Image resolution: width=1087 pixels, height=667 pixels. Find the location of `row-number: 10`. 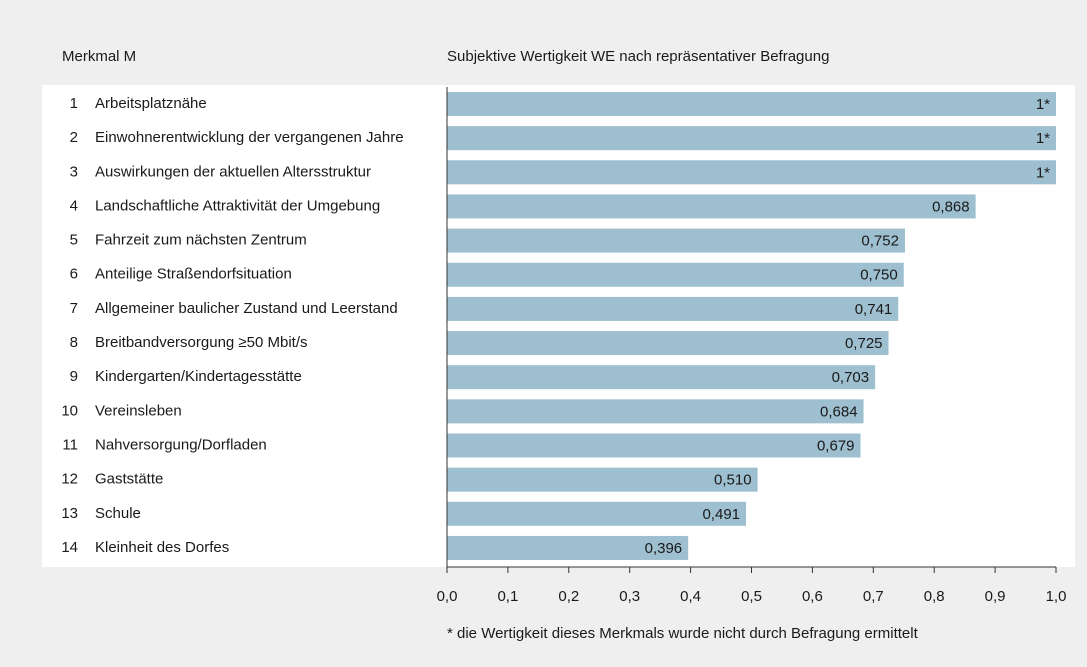

row-number: 10 is located at coordinates (69, 410).